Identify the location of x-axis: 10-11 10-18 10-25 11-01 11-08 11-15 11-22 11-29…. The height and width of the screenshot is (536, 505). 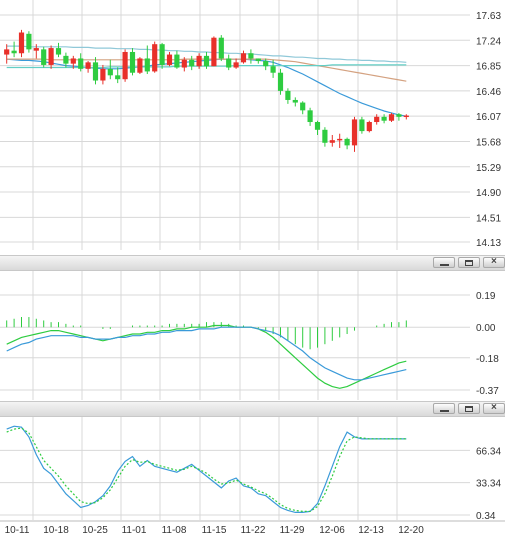
(252, 528).